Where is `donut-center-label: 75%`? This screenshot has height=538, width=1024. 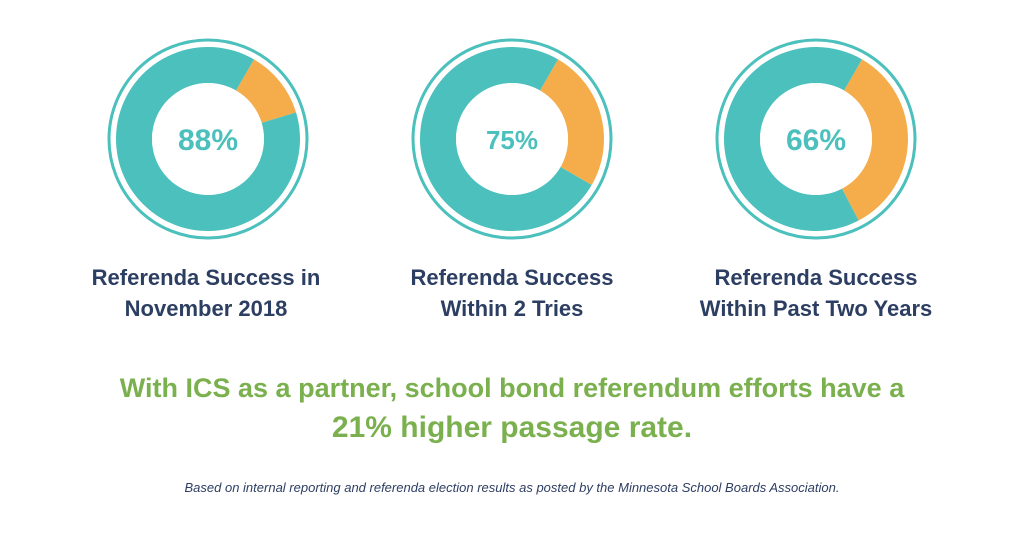
donut-center-label: 75% is located at coordinates (512, 140).